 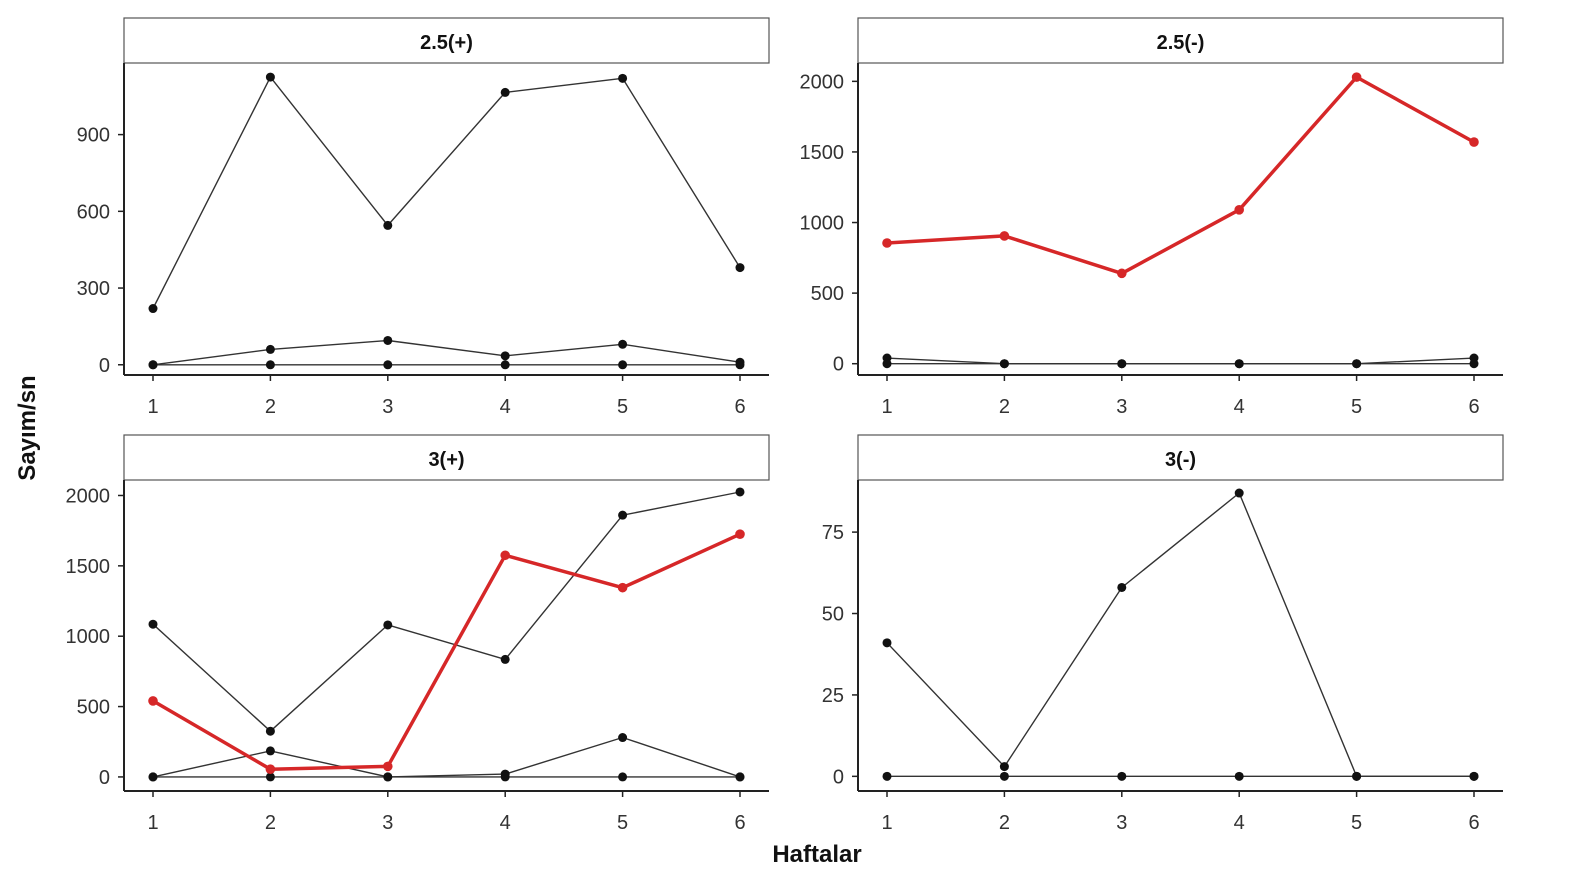 I want to click on facet-title: 3(+), so click(x=446, y=460).